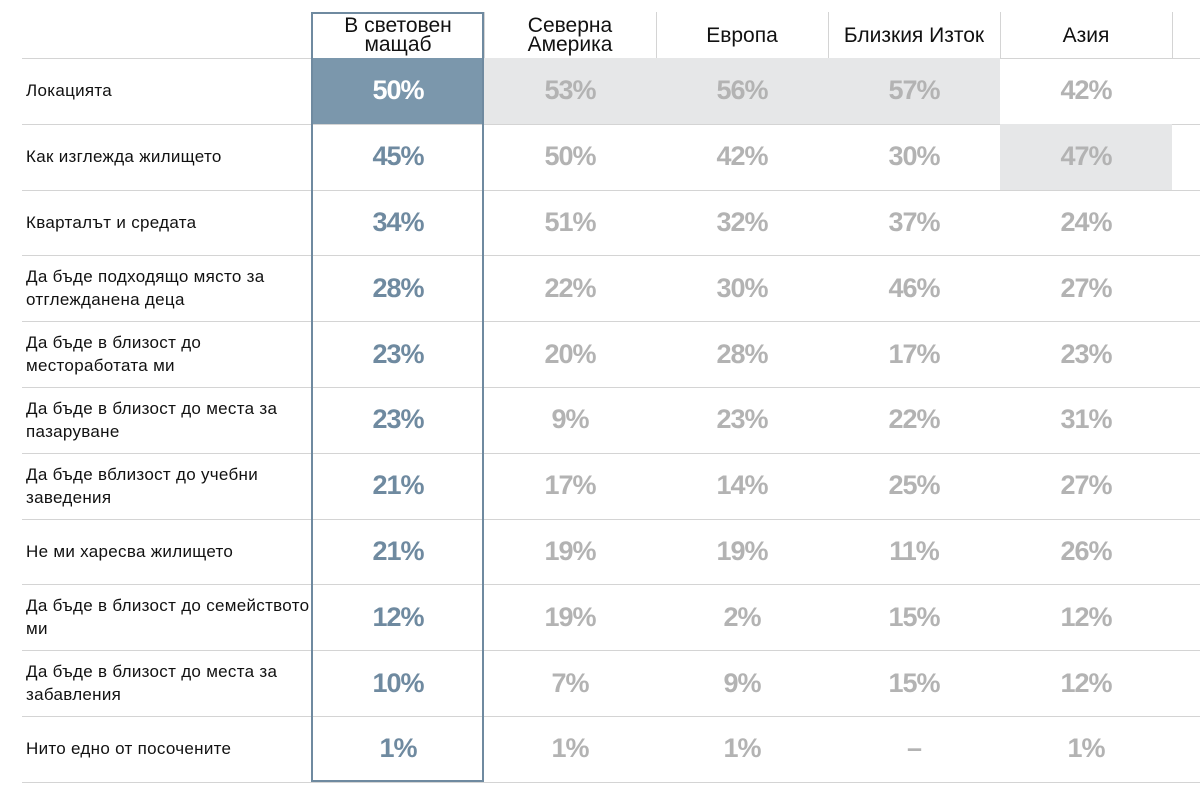 The height and width of the screenshot is (804, 1200). I want to click on row-label: Локацията, so click(69, 91).